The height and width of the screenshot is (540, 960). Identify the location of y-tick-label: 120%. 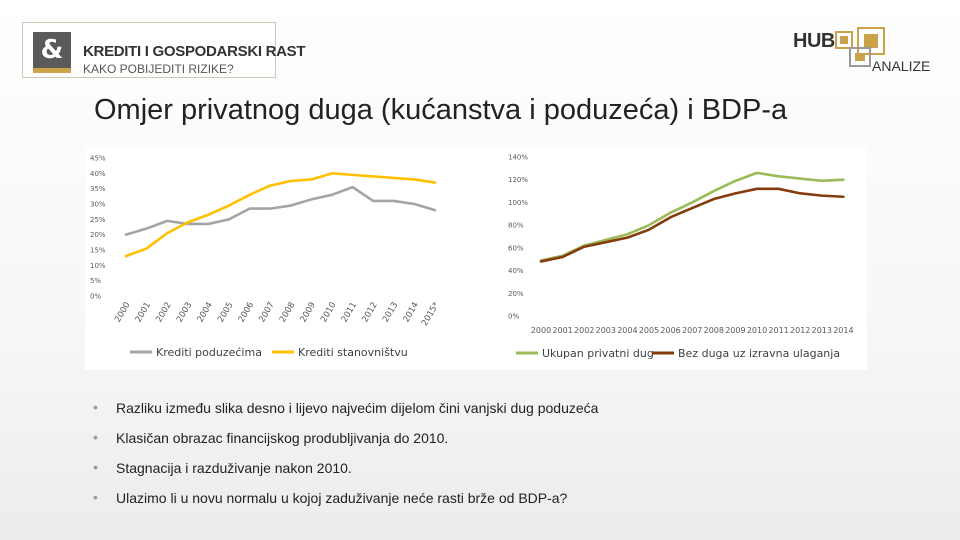
(518, 180).